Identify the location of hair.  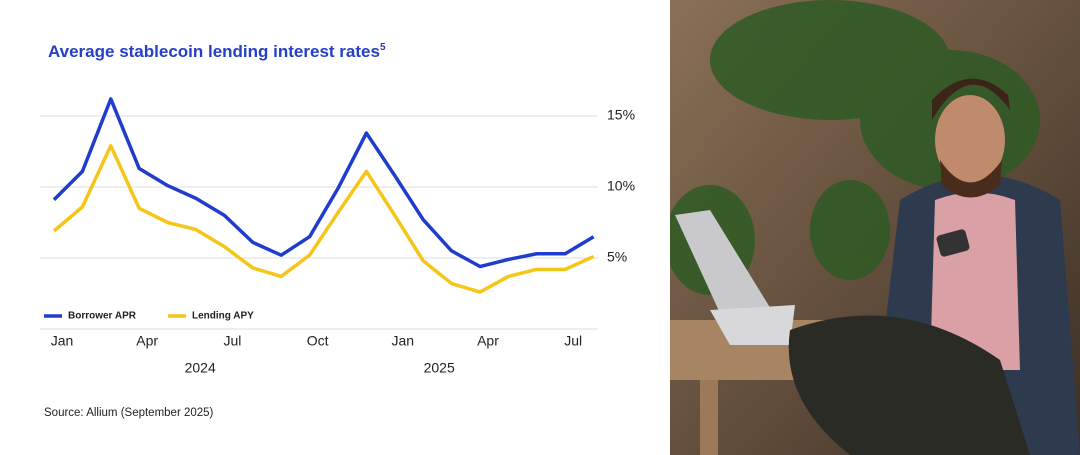
(971, 99).